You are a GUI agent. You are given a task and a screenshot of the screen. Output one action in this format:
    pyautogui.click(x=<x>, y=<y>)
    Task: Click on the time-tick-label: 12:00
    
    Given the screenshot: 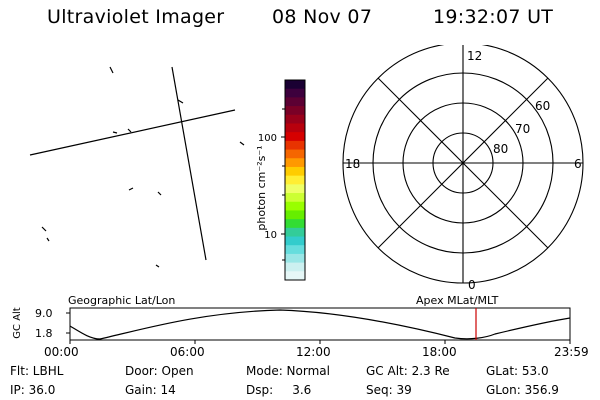 What is the action you would take?
    pyautogui.click(x=313, y=352)
    